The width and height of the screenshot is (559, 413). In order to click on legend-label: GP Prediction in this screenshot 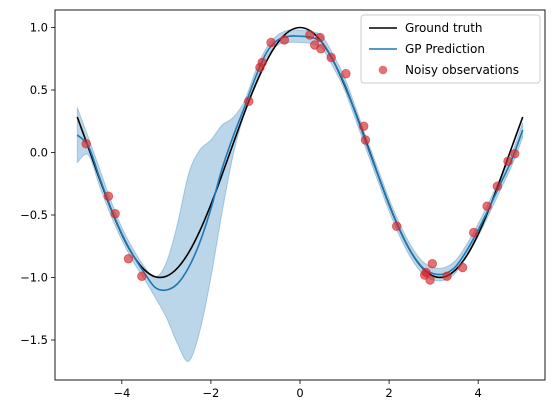, I will do `click(445, 49)`.